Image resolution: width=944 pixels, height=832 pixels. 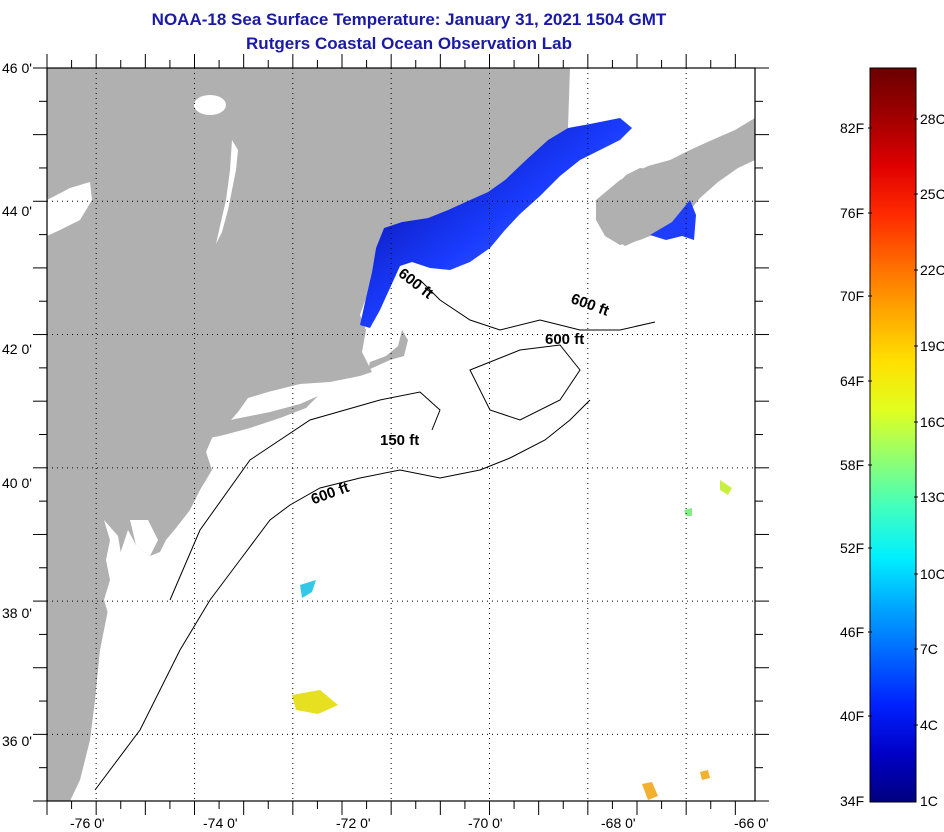 I want to click on lat-label: 38 0', so click(x=17, y=613).